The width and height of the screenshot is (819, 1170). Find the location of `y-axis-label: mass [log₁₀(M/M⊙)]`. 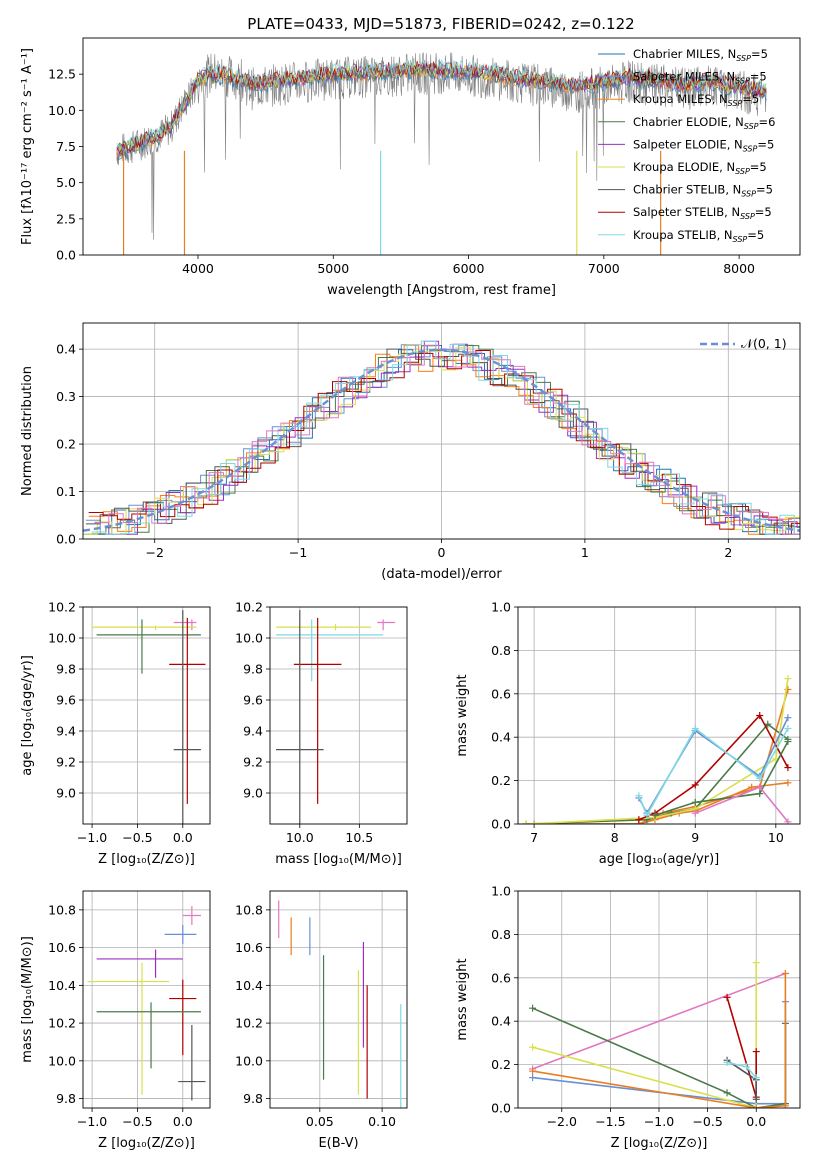

y-axis-label: mass [log₁₀(M/M⊙)] is located at coordinates (27, 999).